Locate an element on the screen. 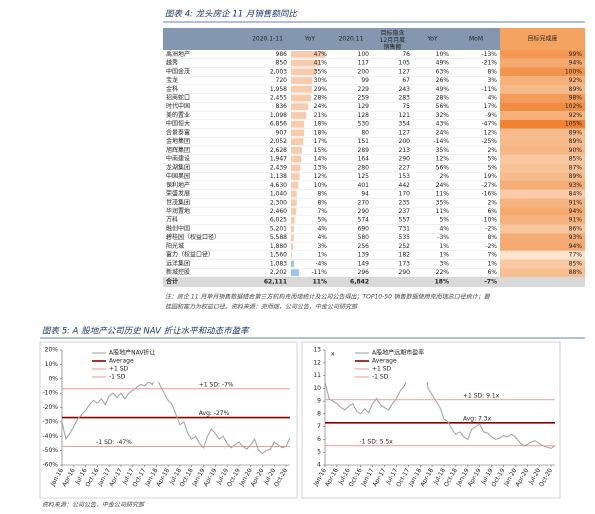 Image resolution: width=595 pixels, height=514 pixels. table-value: 401 is located at coordinates (364, 185).